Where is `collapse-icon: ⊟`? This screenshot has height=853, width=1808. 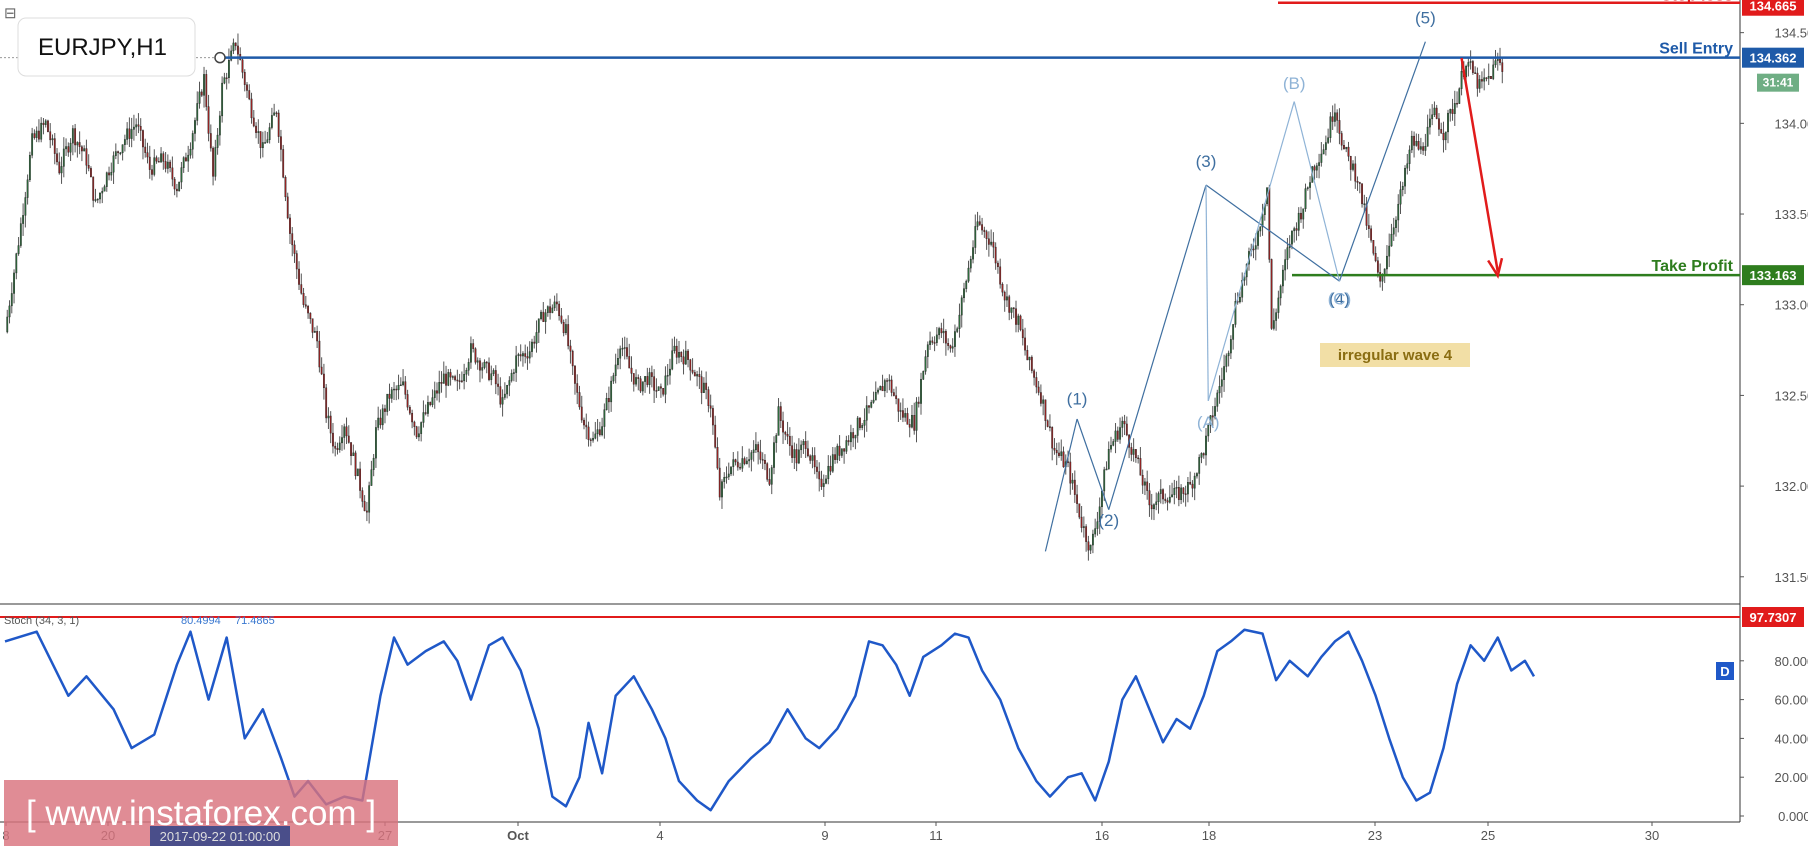
collapse-icon: ⊟ is located at coordinates (10, 13).